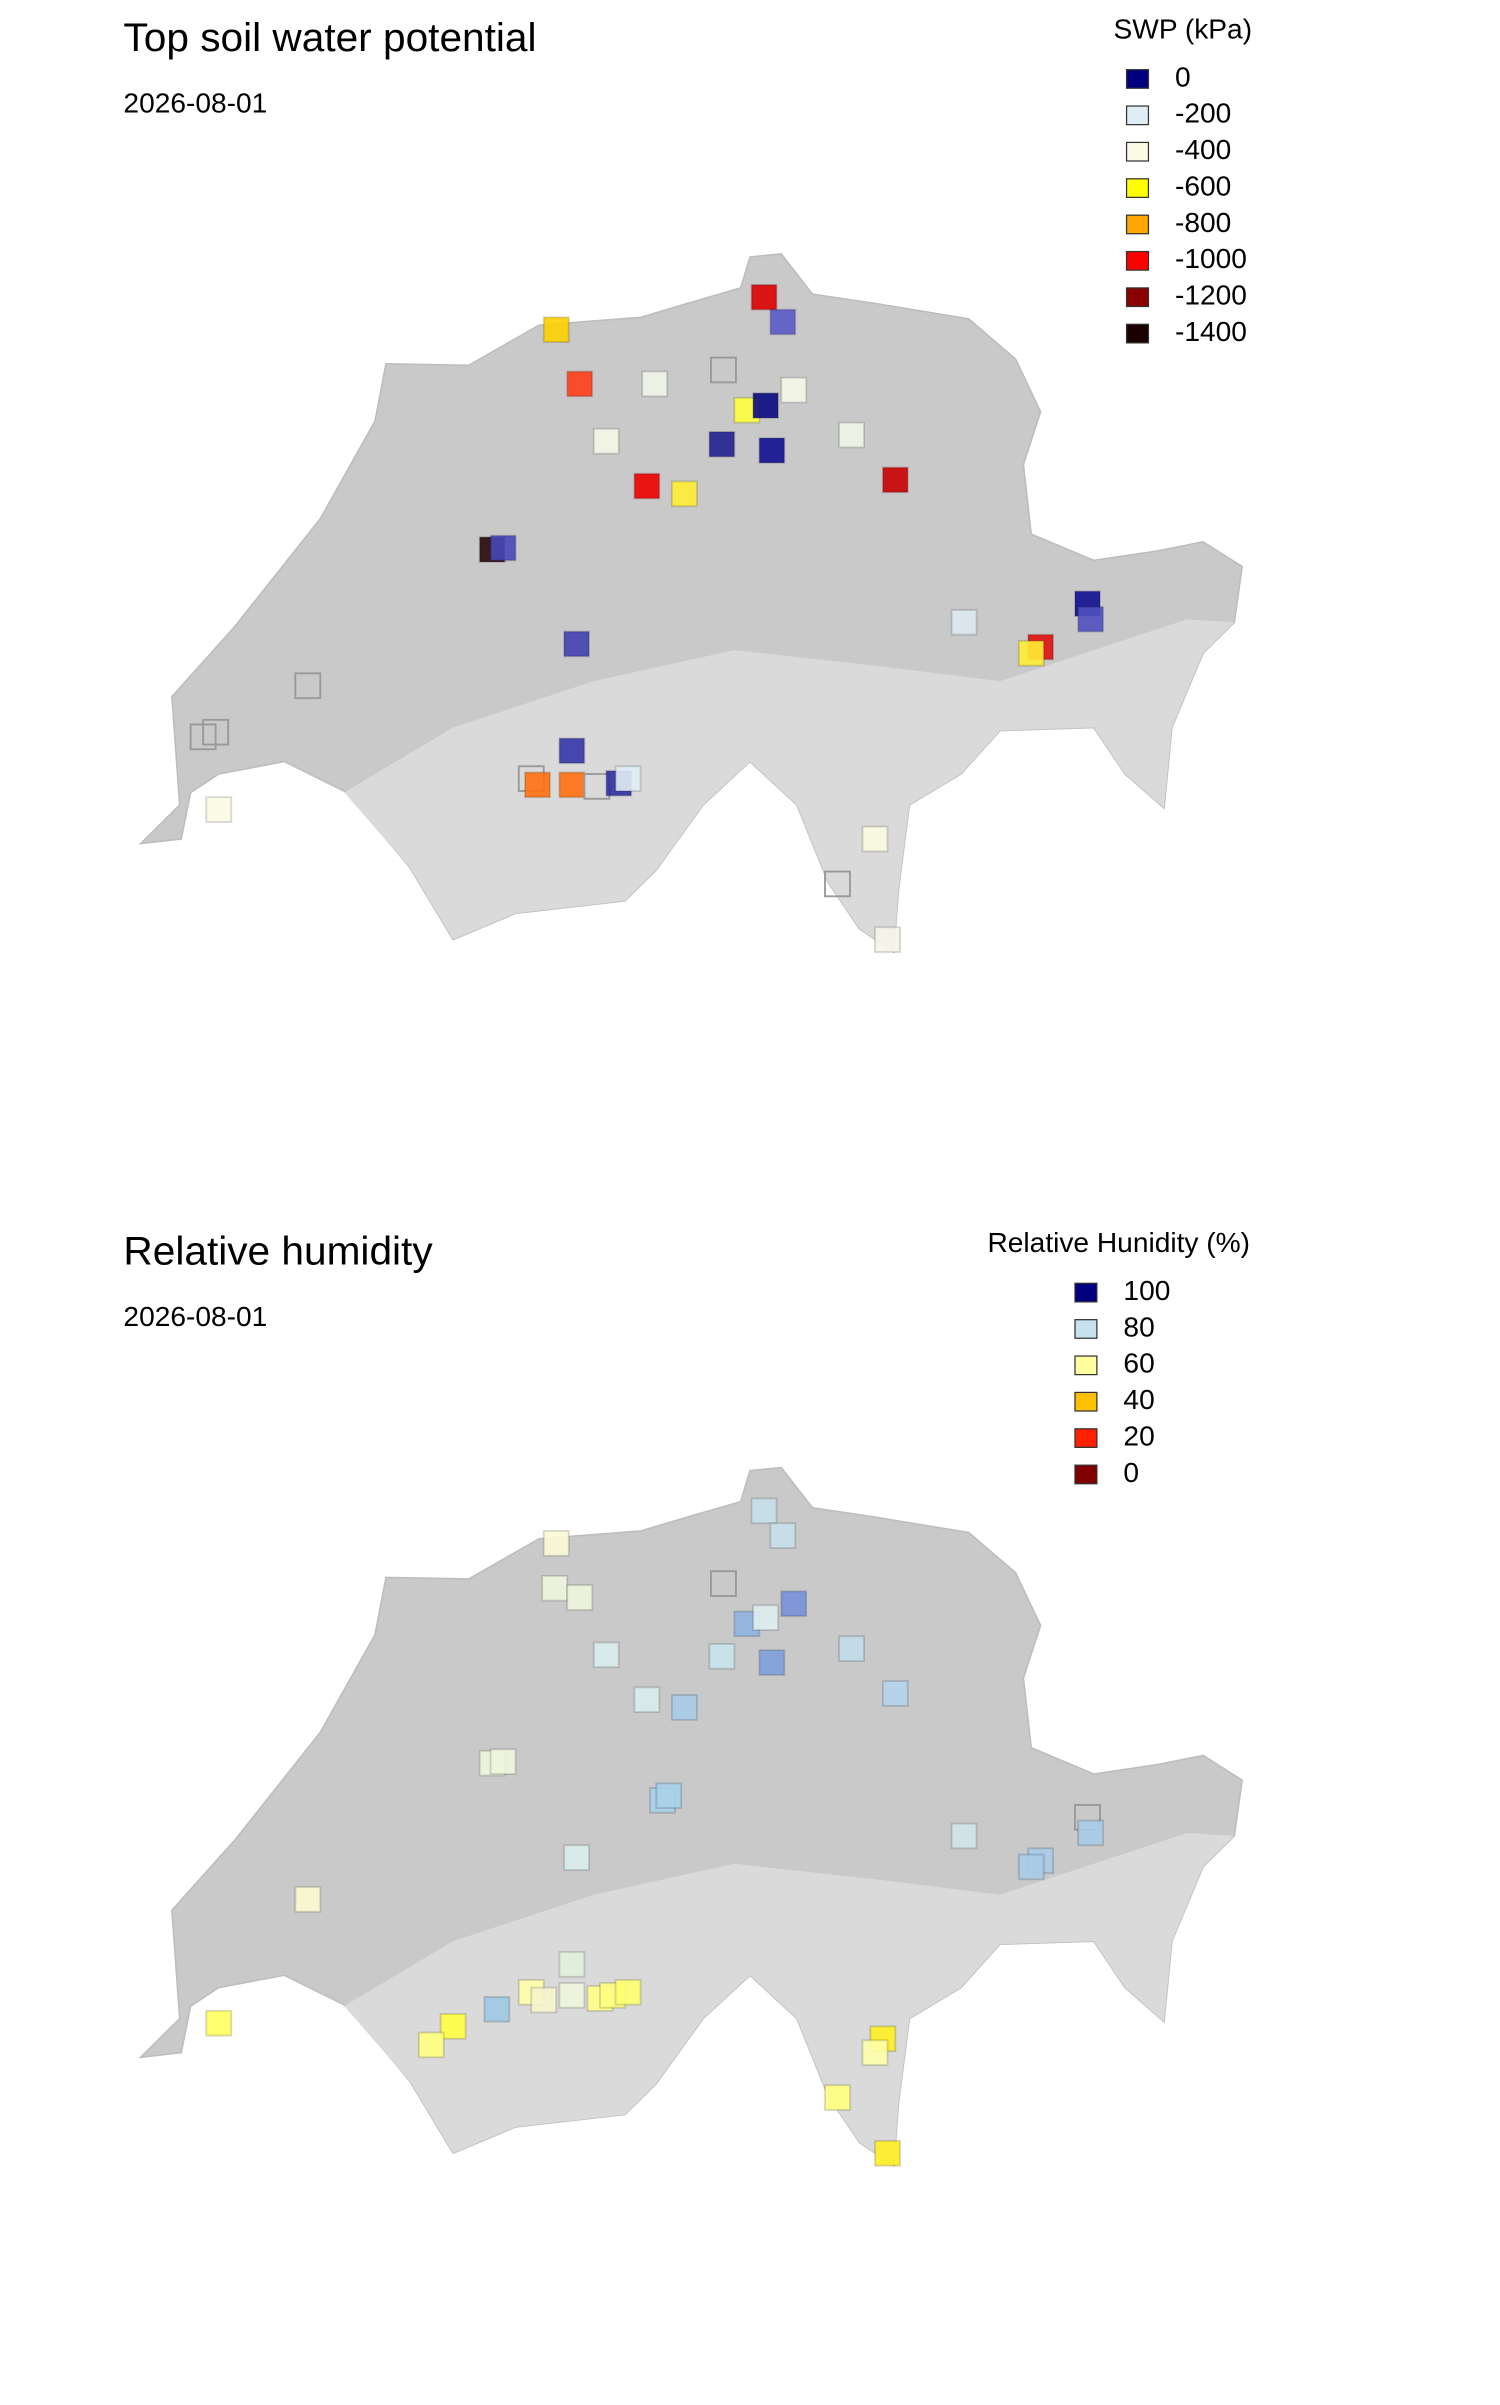 The height and width of the screenshot is (2405, 1500). Describe the element at coordinates (1203, 222) in the screenshot. I see `legend-label: -800` at that location.